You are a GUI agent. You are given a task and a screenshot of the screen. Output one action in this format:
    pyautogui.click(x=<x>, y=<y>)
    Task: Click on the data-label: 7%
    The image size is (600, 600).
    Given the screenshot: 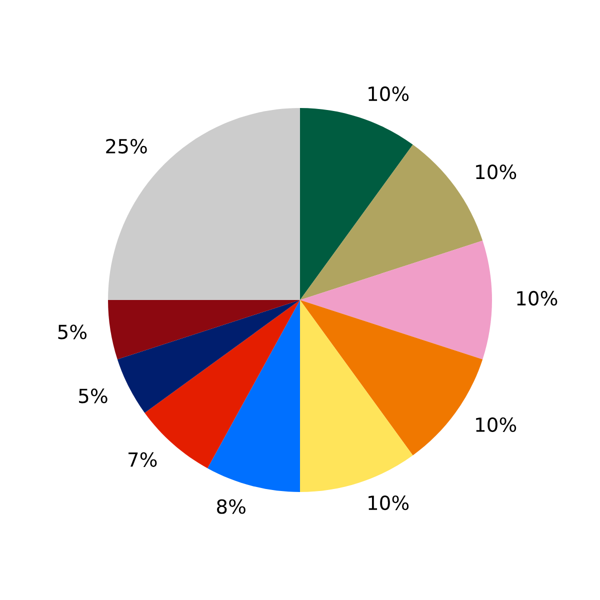 What is the action you would take?
    pyautogui.click(x=142, y=459)
    